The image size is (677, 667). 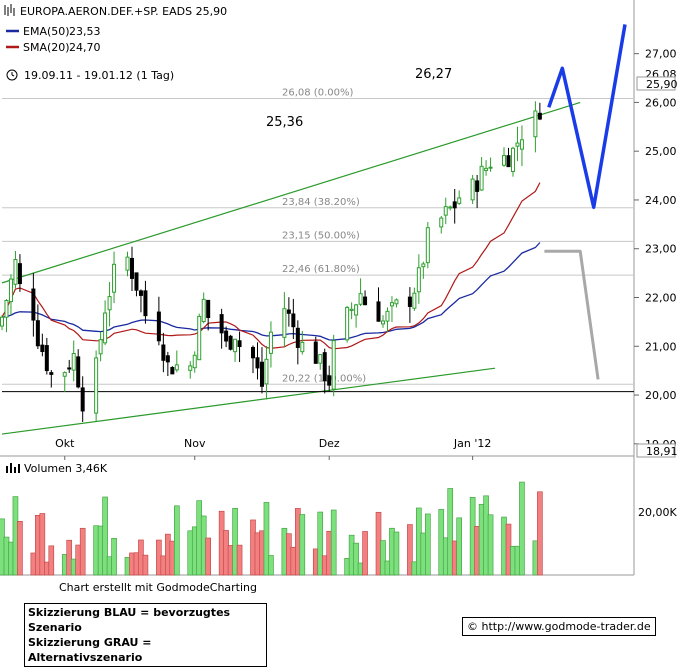 What do you see at coordinates (85, 47) in the screenshot?
I see `sma-legend-value: 24,70` at bounding box center [85, 47].